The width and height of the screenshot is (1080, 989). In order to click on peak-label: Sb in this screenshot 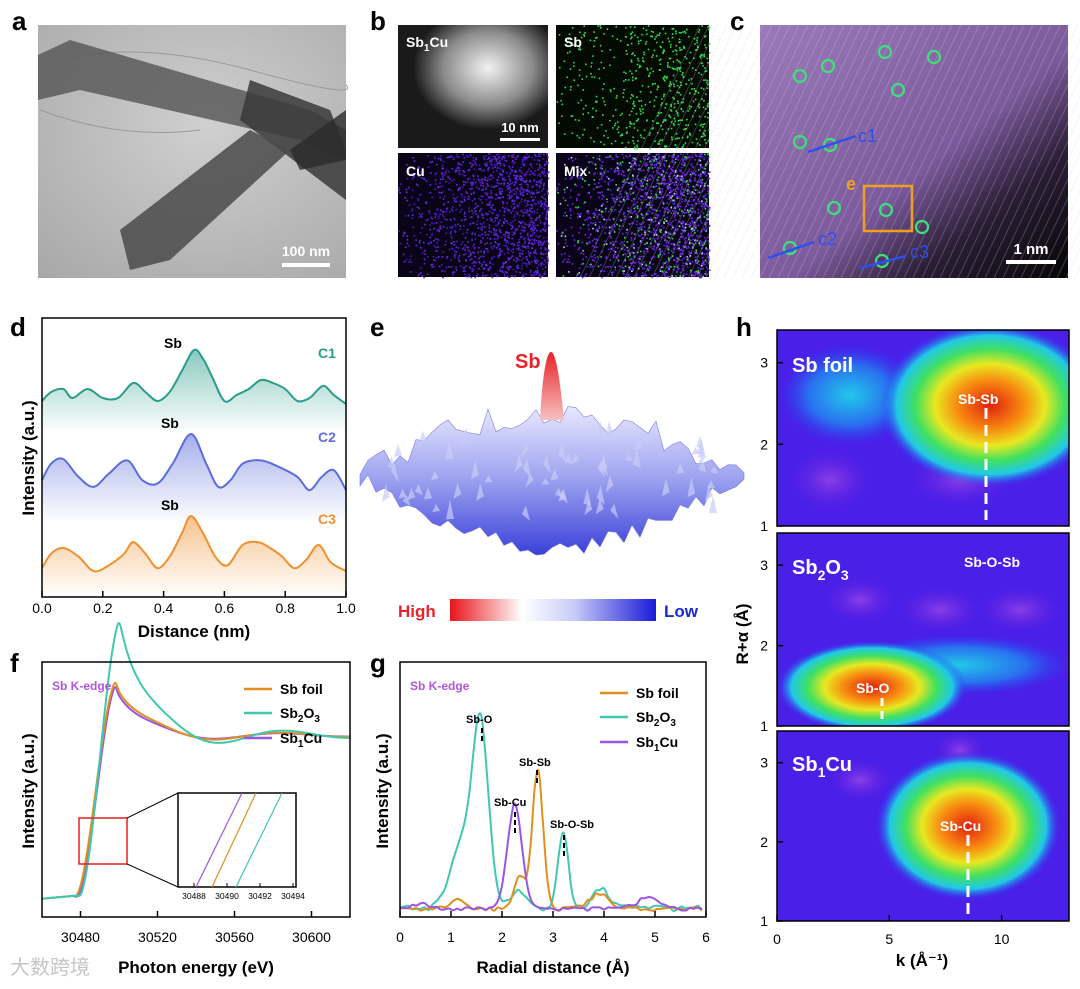, I will do `click(528, 362)`.